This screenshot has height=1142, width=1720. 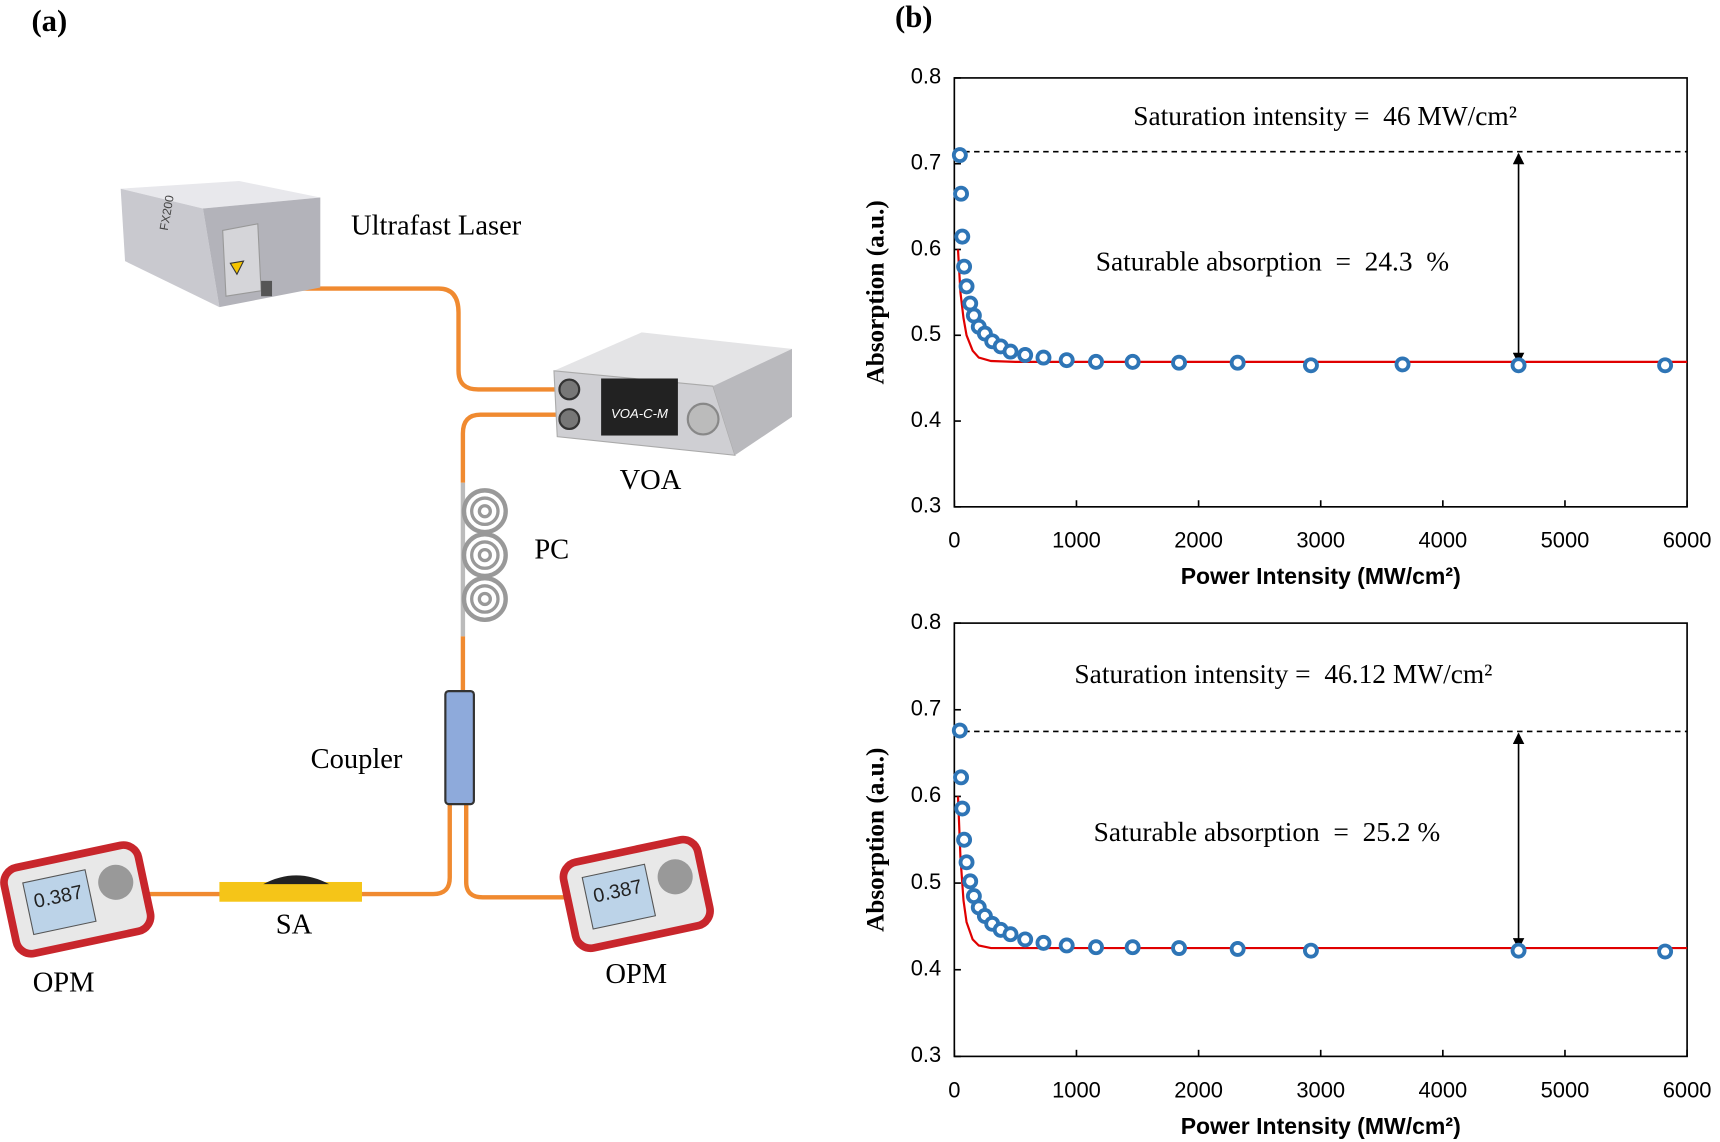 I want to click on annotation: Saturable absorption = 25.2 %, so click(x=1267, y=832).